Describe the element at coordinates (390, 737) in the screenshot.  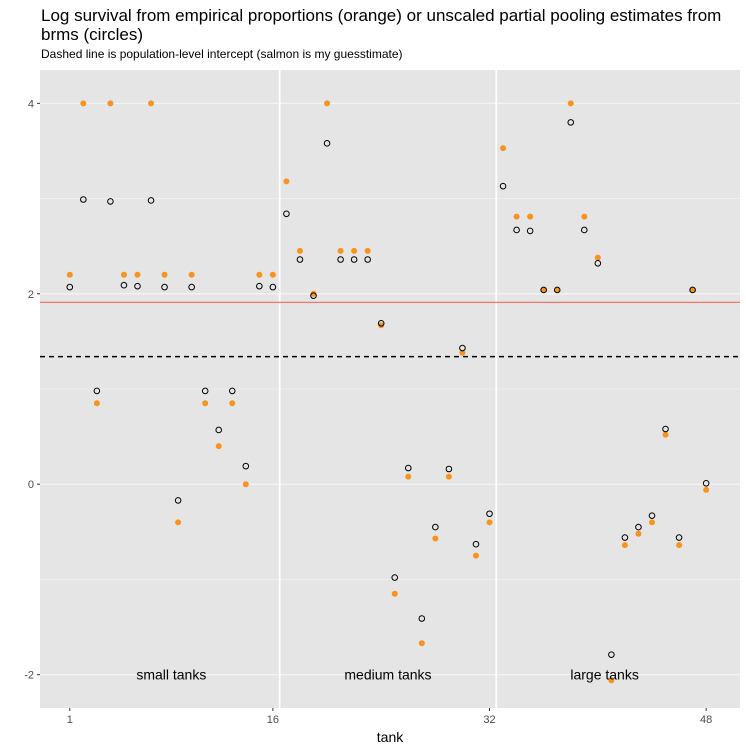
I see `x-axis-title: tank` at that location.